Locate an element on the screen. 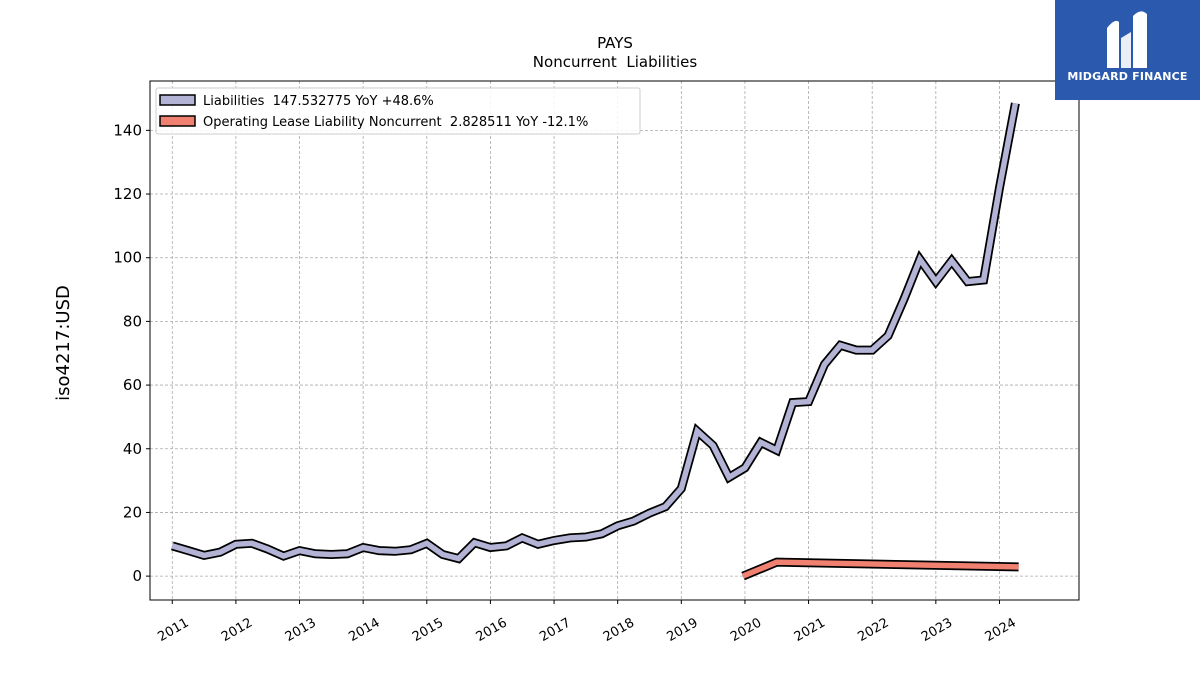  logo-text: MIDGARD FINANCE is located at coordinates (1127, 76).